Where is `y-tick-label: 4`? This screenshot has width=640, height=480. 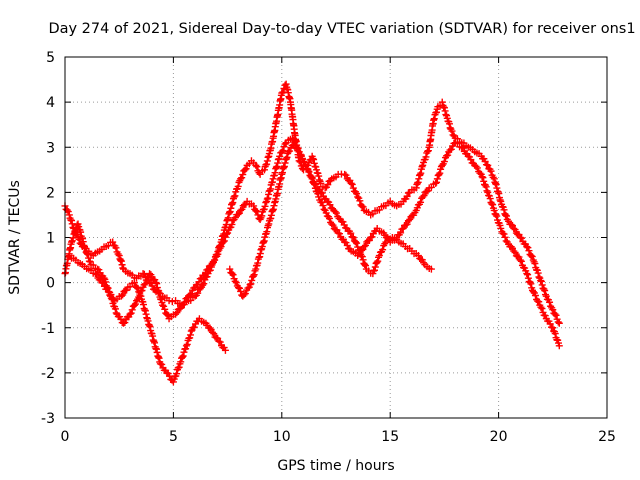
y-tick-label: 4 is located at coordinates (50, 103).